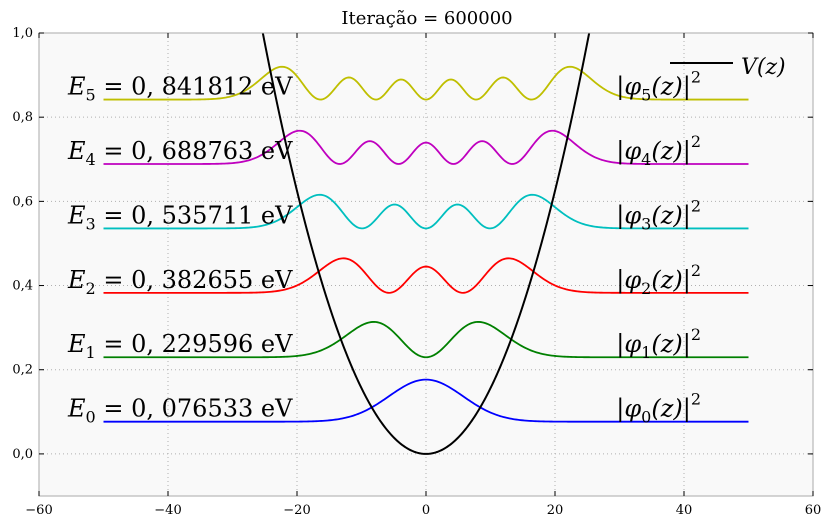 The width and height of the screenshot is (832, 527). What do you see at coordinates (180, 411) in the screenshot?
I see `energy-label-0: E0 = 0, 076533 eV` at bounding box center [180, 411].